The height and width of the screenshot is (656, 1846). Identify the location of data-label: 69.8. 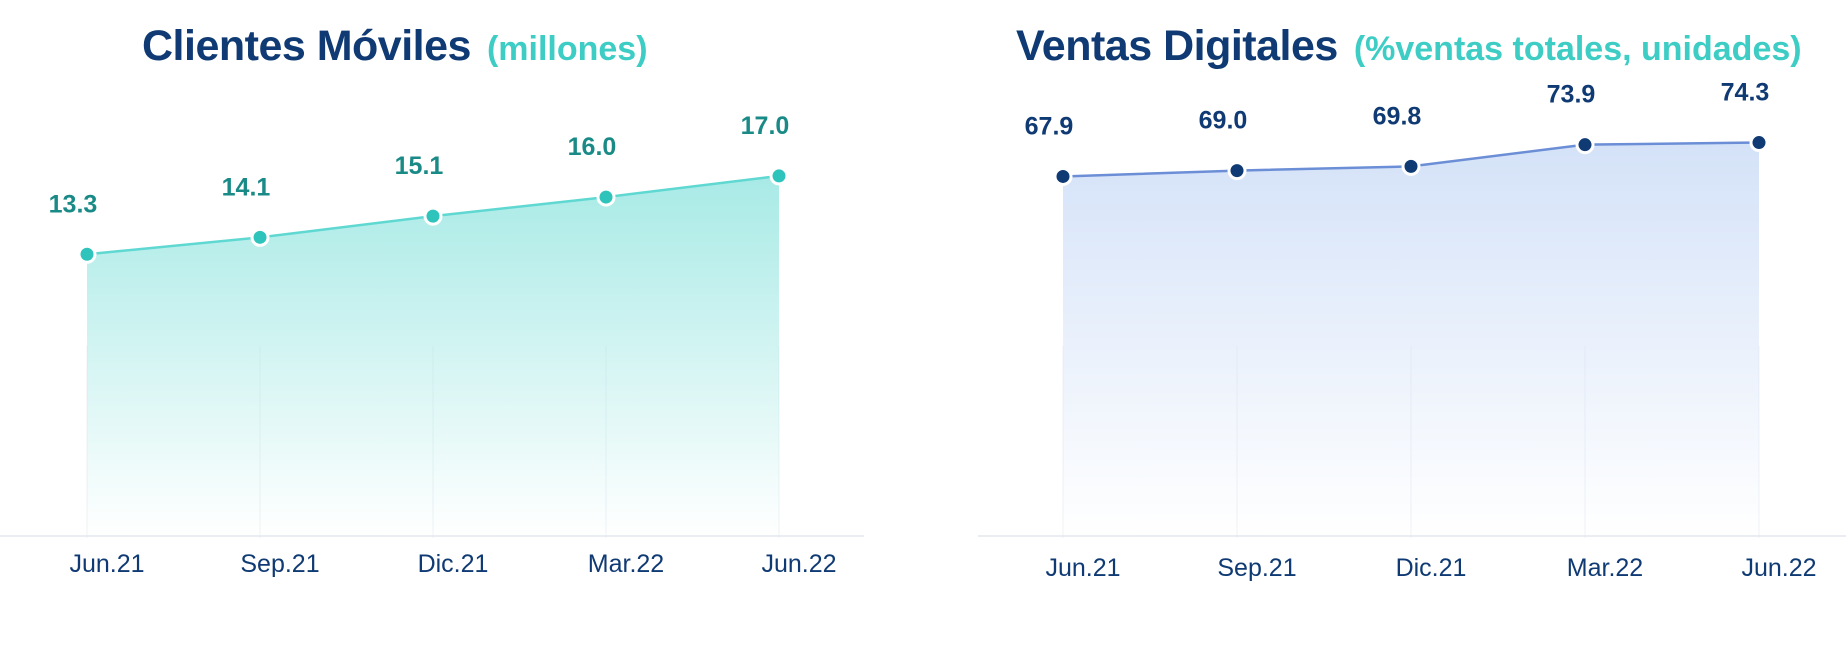
(1397, 116).